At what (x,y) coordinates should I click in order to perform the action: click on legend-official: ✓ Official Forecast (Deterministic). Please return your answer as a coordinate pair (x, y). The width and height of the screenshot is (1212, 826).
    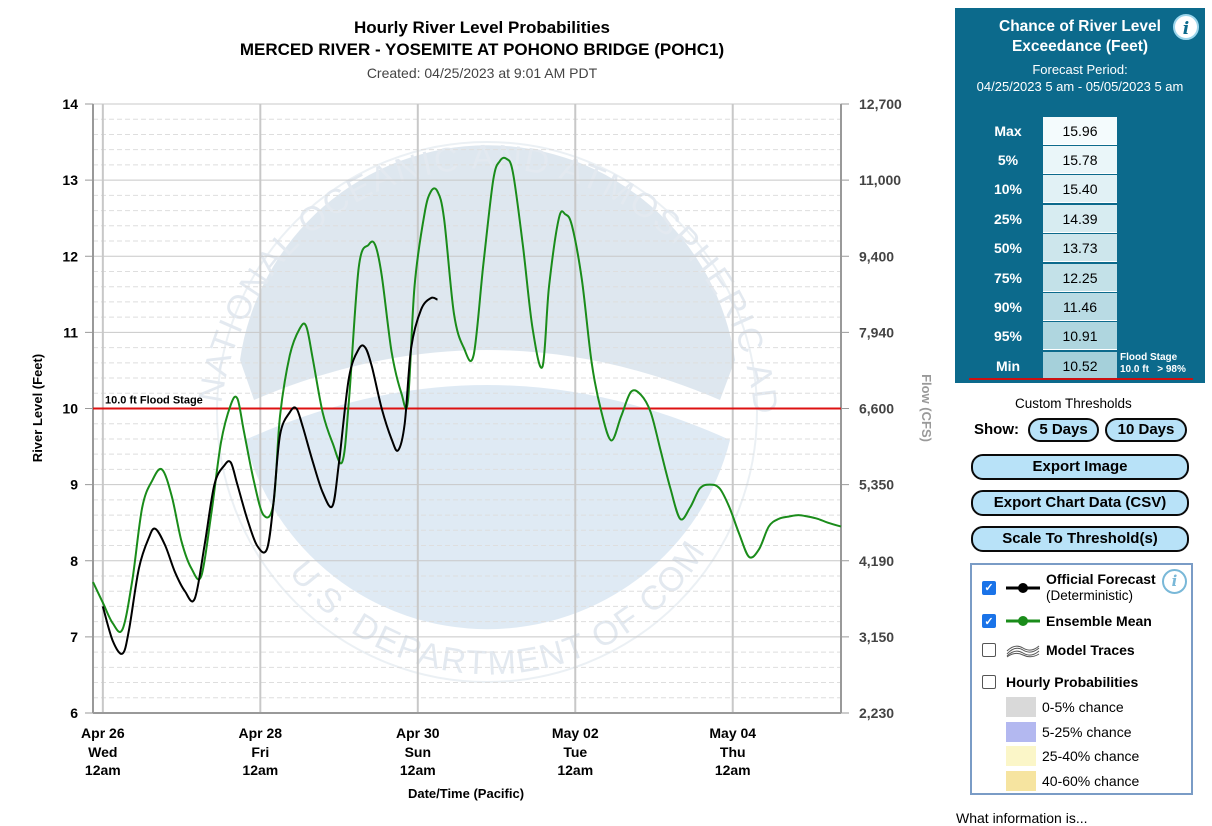
    Looking at the image, I should click on (1069, 587).